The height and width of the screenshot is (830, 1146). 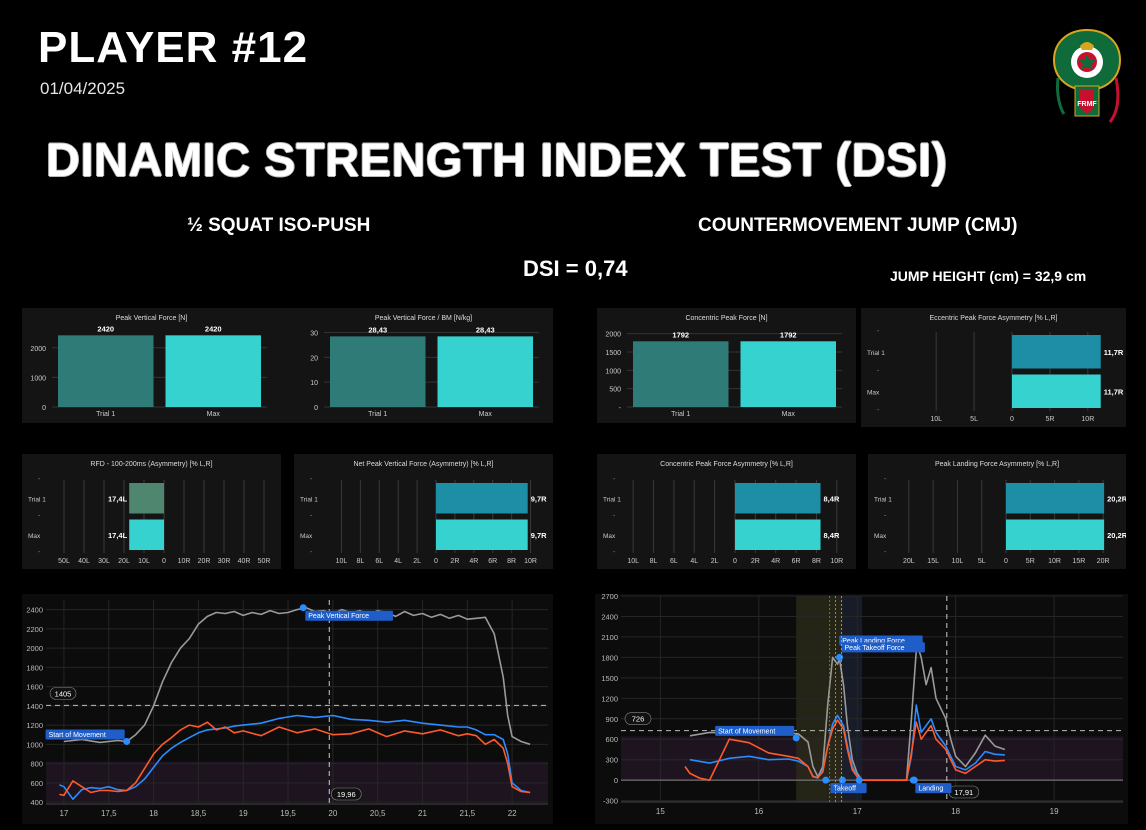 What do you see at coordinates (994, 318) in the screenshot?
I see `chart-title: Eccentric Peak Force Asymmetry [% L,R]` at bounding box center [994, 318].